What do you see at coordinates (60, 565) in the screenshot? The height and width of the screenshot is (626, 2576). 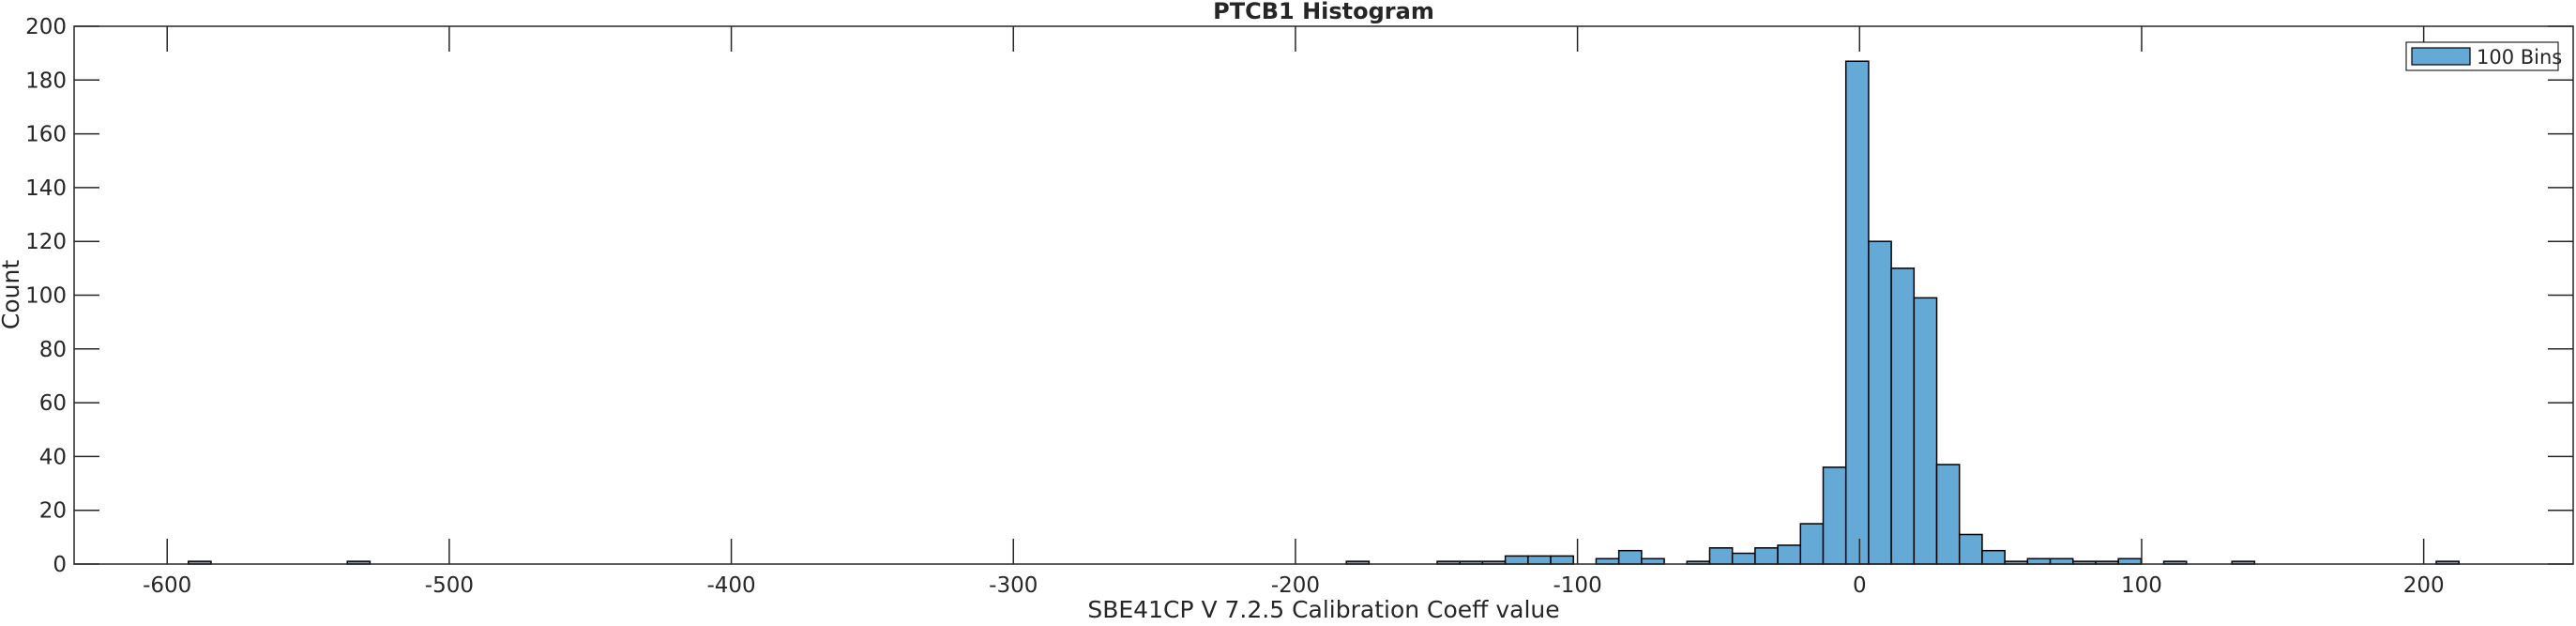 I see `y-tick-label: 0` at bounding box center [60, 565].